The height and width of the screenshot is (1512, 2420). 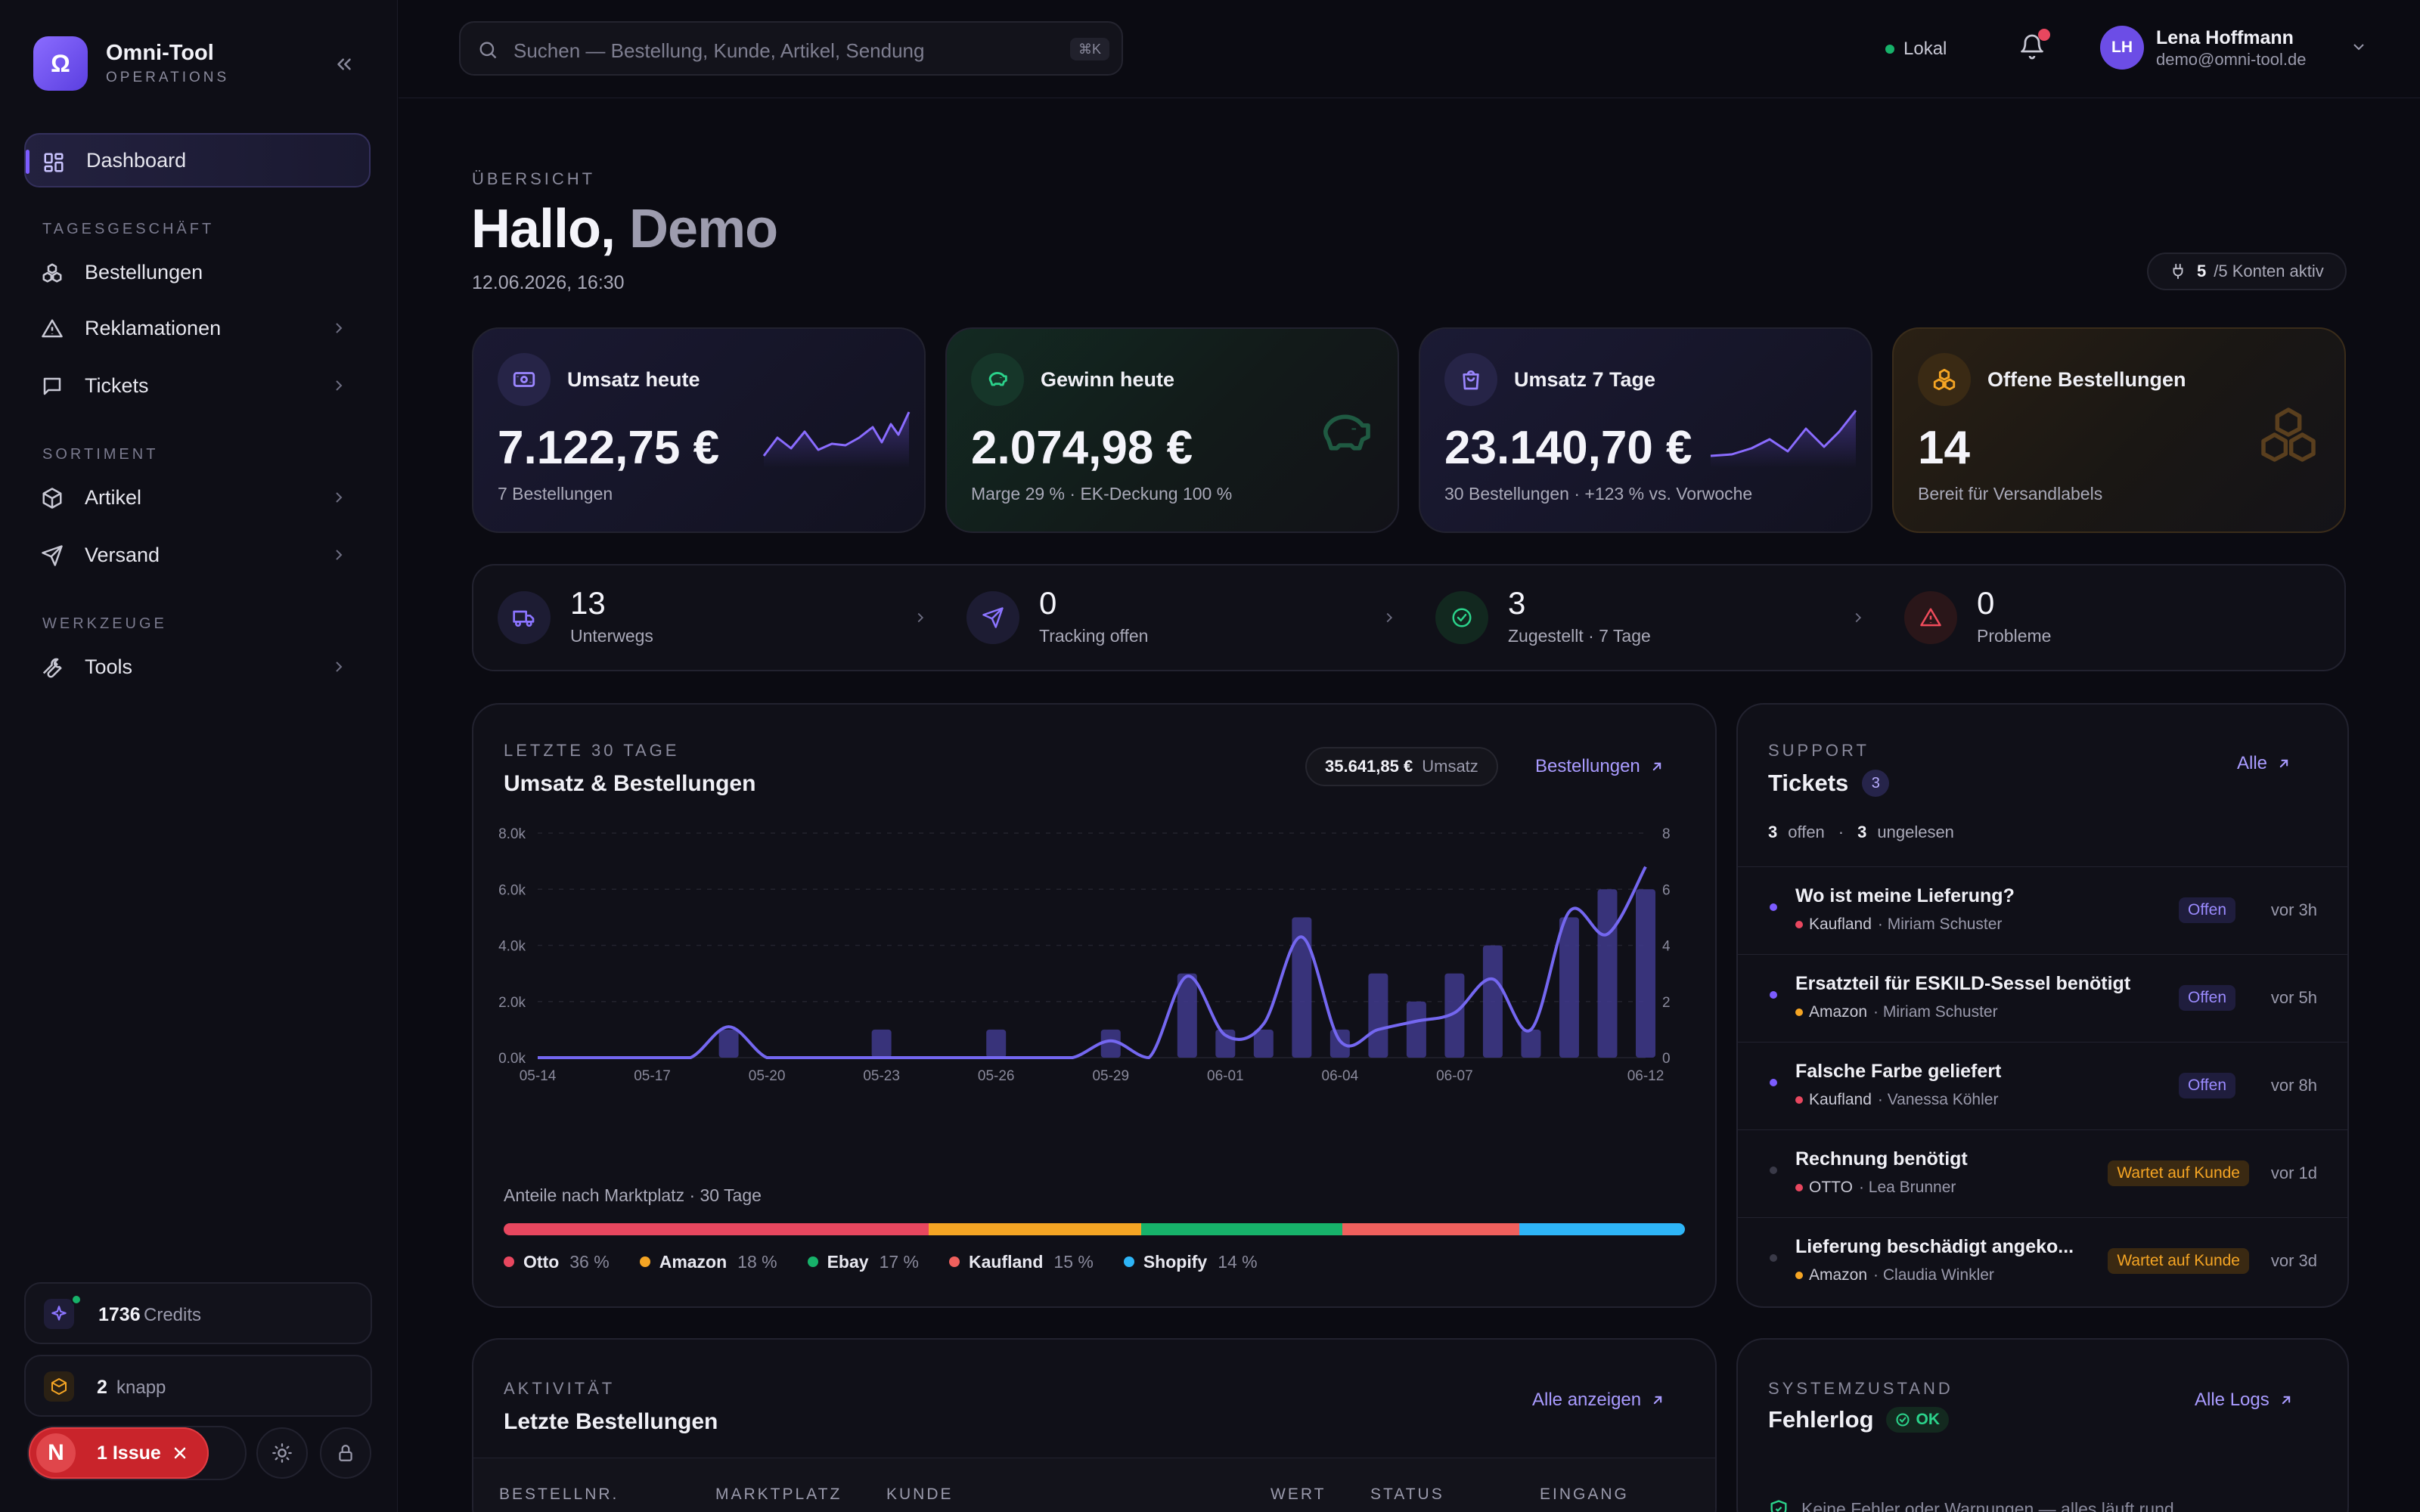 I want to click on ticket-time: vor 3h, so click(x=2293, y=909).